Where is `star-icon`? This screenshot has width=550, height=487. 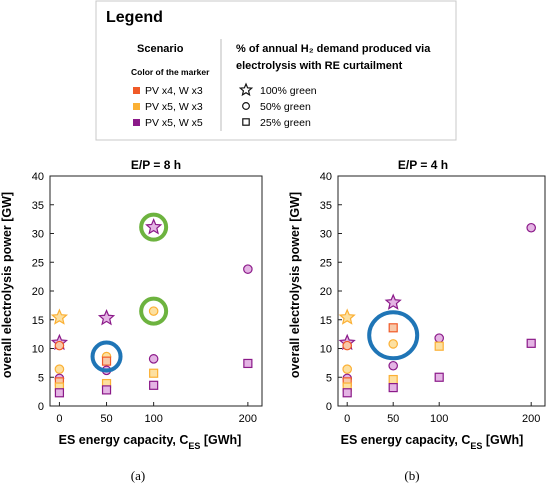
star-icon is located at coordinates (246, 89).